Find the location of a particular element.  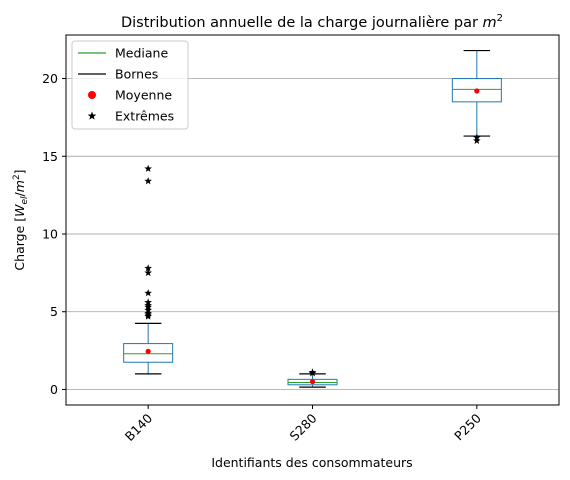

x-tick-label: P250 is located at coordinates (467, 426).